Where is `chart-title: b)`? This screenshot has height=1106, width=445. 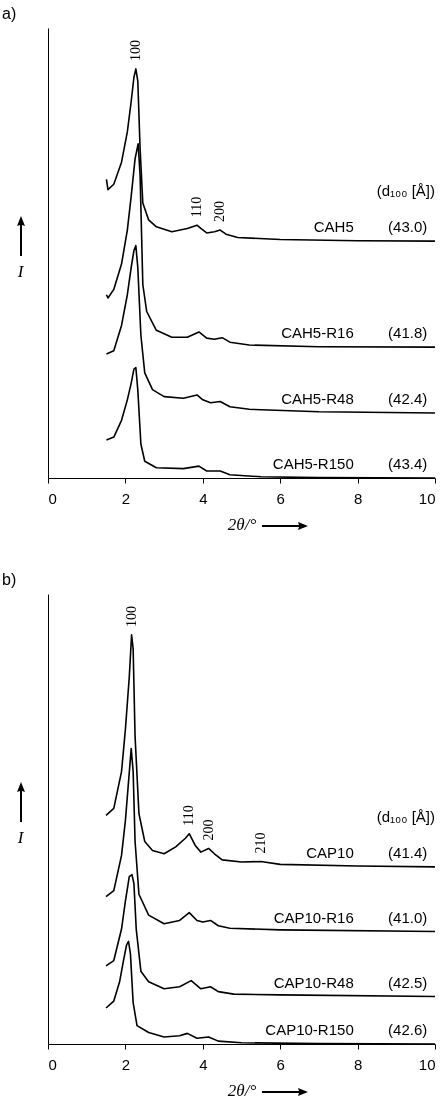 chart-title: b) is located at coordinates (9, 579).